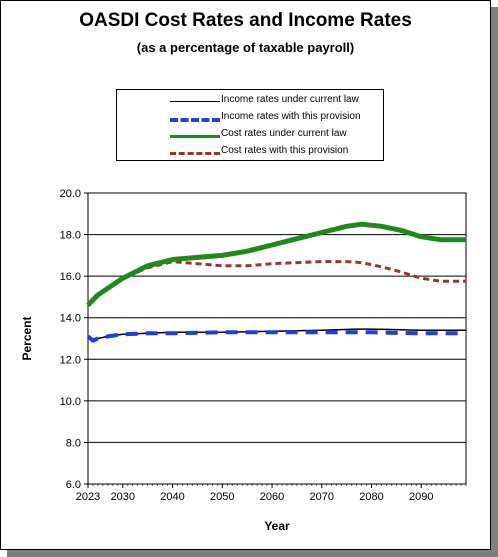 This screenshot has width=498, height=557. I want to click on legend-item: Income rates with this provision, so click(250, 118).